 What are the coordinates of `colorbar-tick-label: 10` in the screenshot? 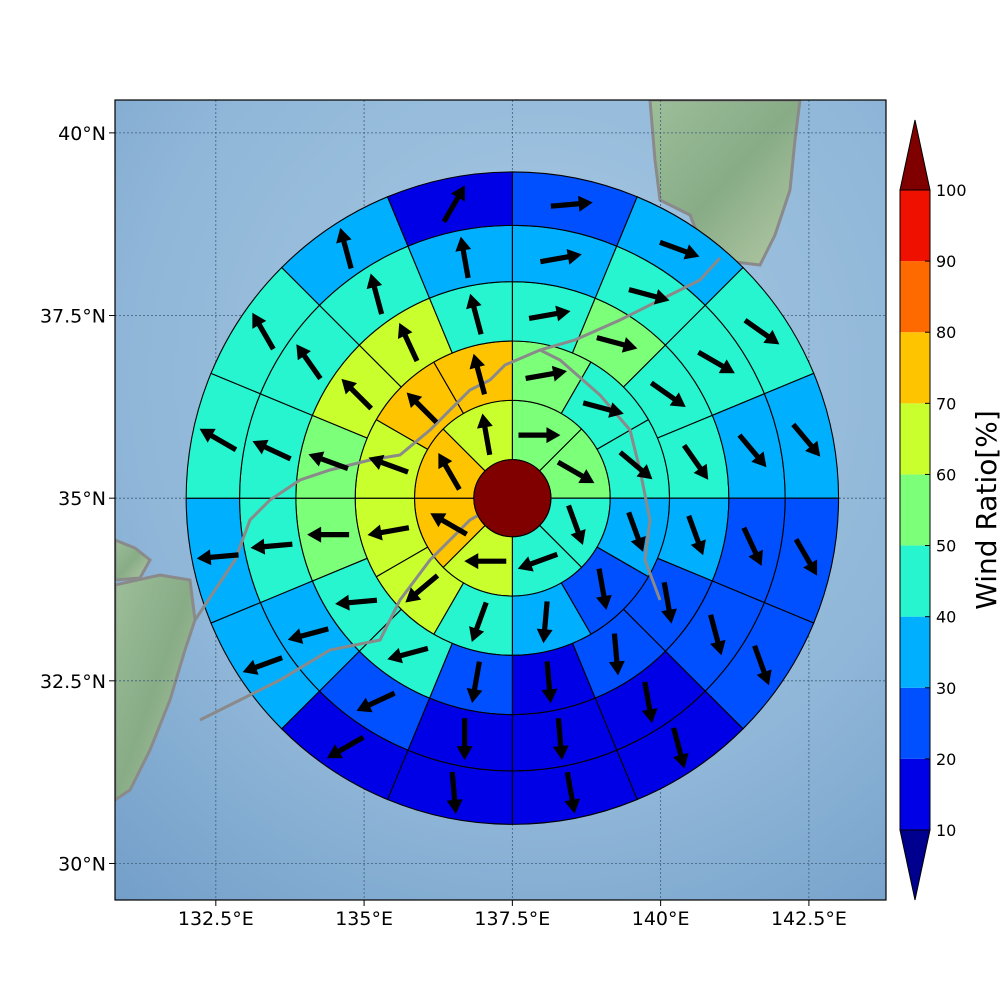 It's located at (946, 830).